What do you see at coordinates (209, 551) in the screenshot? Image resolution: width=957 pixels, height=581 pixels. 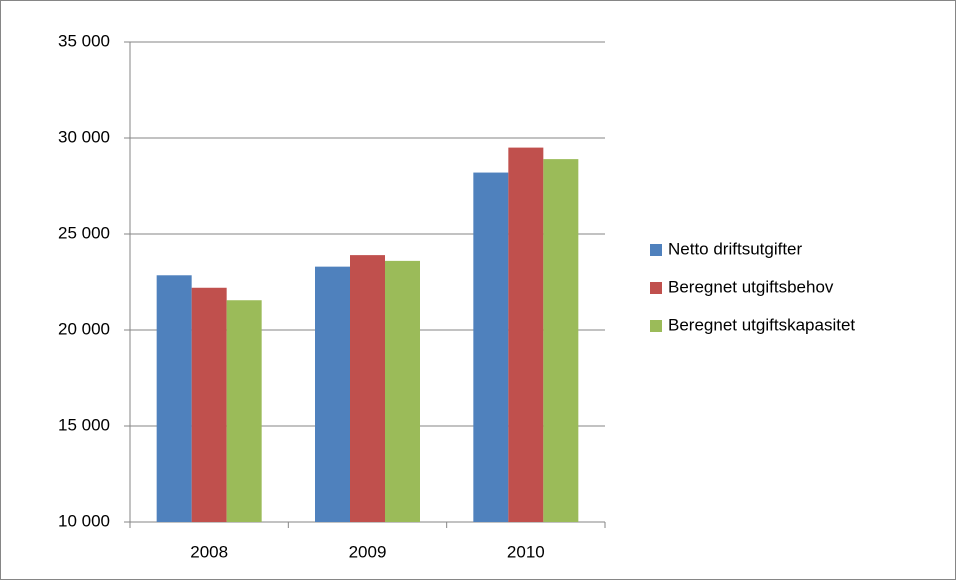 I see `x-tick-label: 2008` at bounding box center [209, 551].